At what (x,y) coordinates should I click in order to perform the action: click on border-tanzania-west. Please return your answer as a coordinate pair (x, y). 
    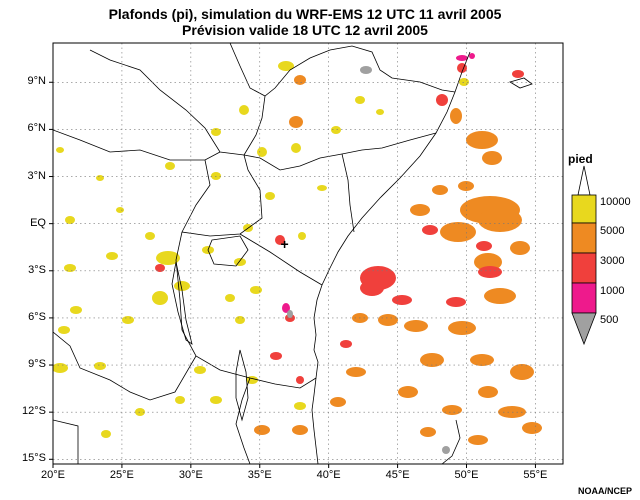
    Looking at the image, I should click on (246, 310).